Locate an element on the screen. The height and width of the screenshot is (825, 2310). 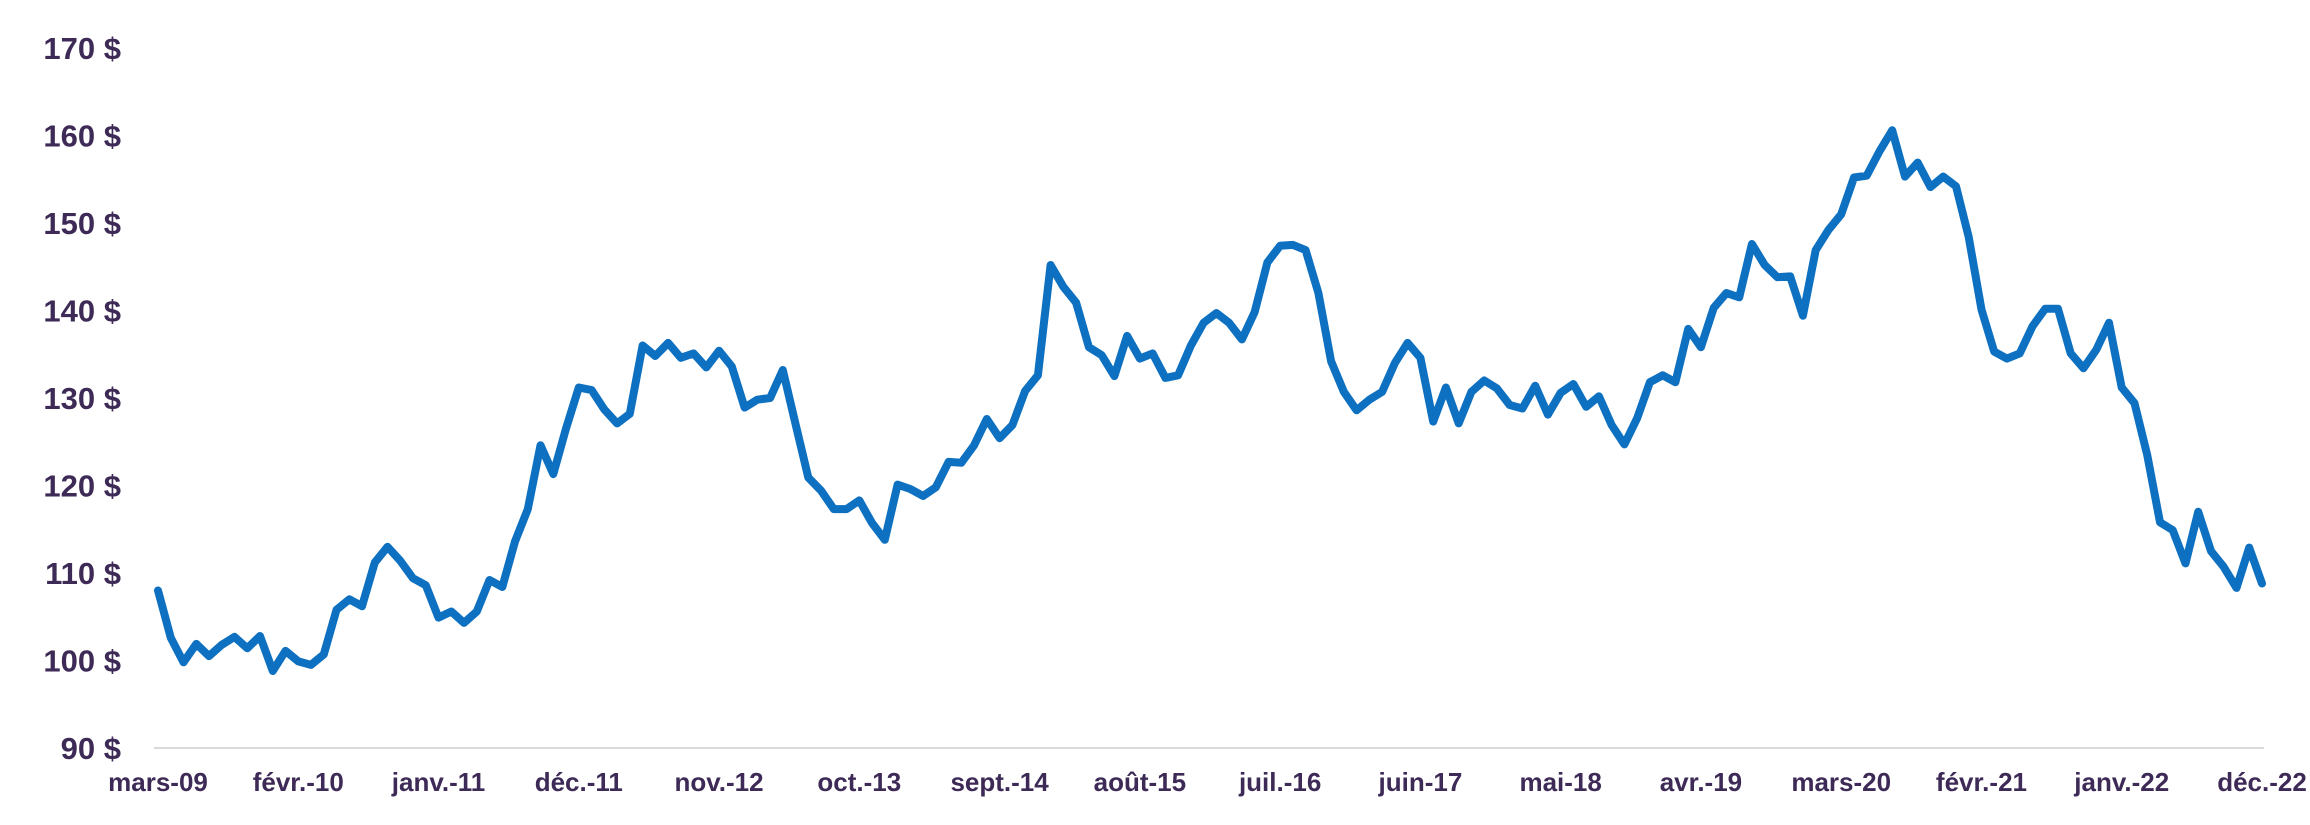
x-tick-label: avr.-19 is located at coordinates (1701, 782).